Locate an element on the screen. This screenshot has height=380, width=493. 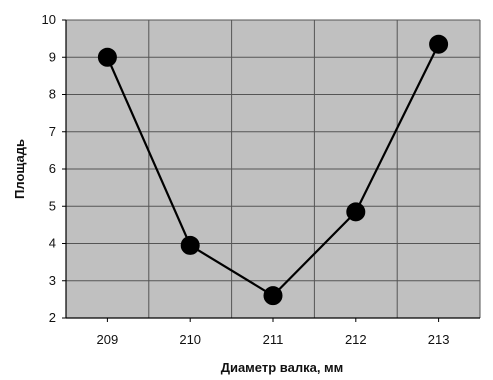
x-tick-label: 209 is located at coordinates (108, 339).